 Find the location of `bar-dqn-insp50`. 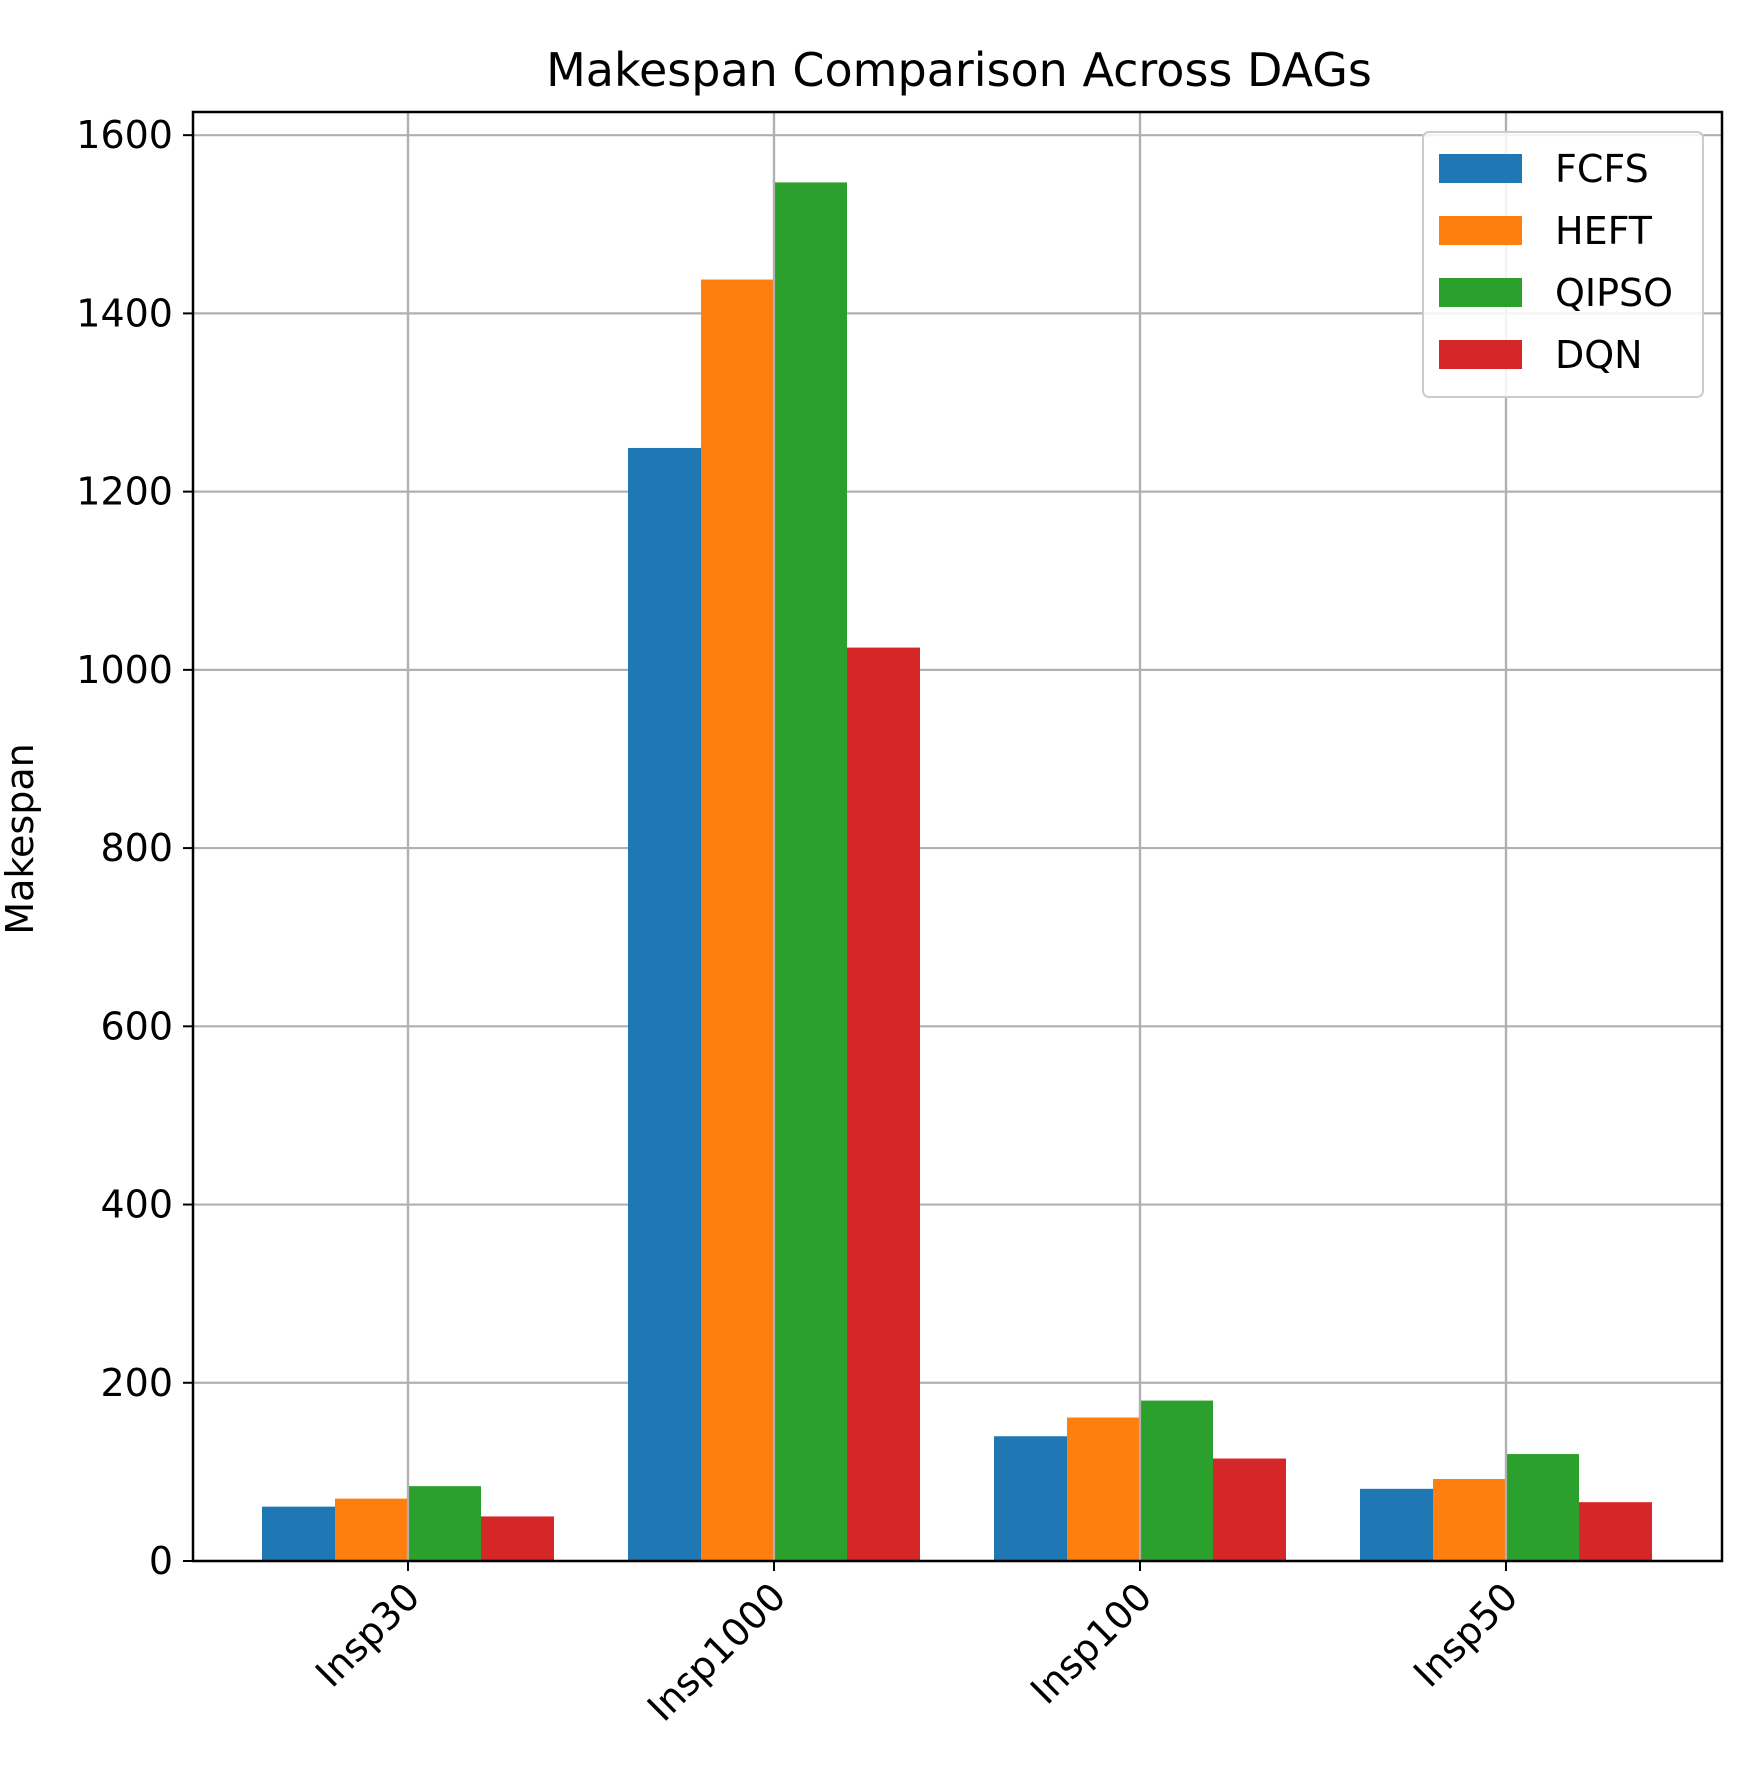

bar-dqn-insp50 is located at coordinates (1615, 1531).